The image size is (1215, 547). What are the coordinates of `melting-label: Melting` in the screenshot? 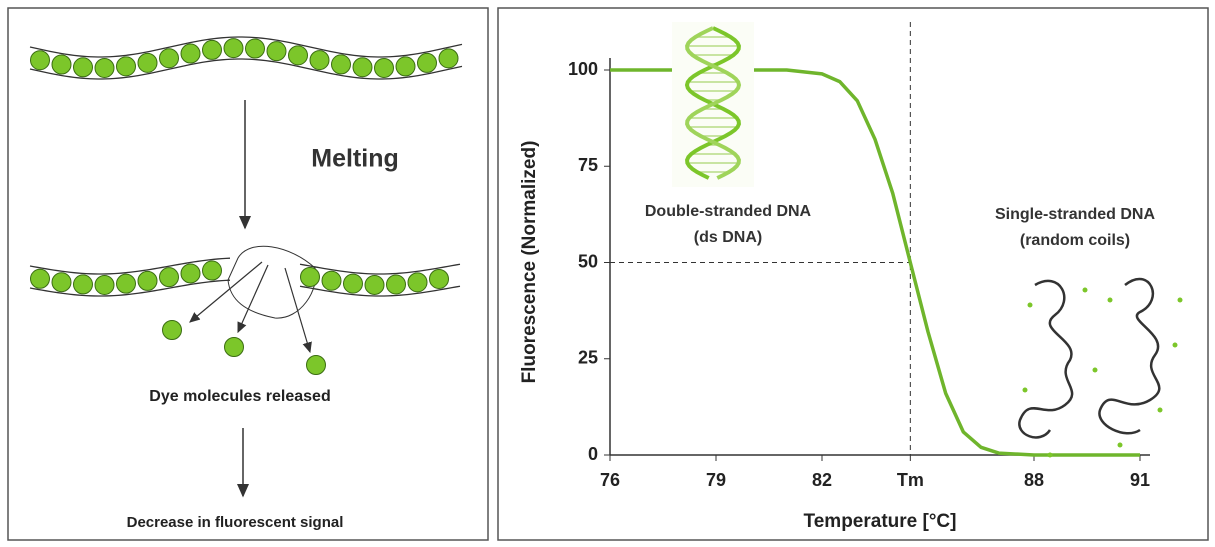 It's located at (355, 159).